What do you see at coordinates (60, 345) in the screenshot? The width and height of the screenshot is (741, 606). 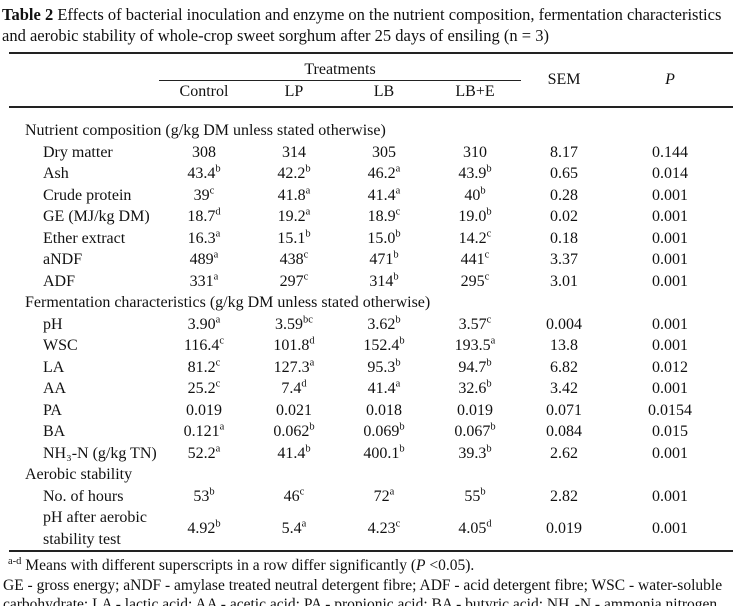 I see `row-label: WSC` at bounding box center [60, 345].